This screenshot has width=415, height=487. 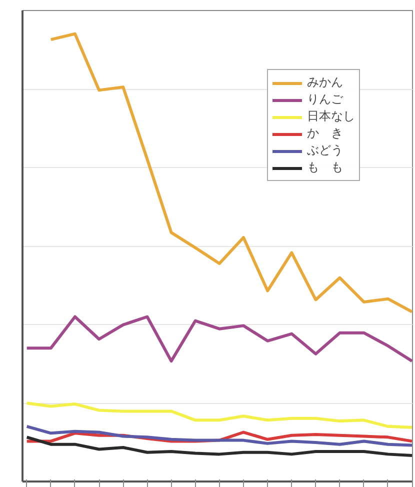 I want to click on legend-label: ぶどう, so click(x=325, y=150).